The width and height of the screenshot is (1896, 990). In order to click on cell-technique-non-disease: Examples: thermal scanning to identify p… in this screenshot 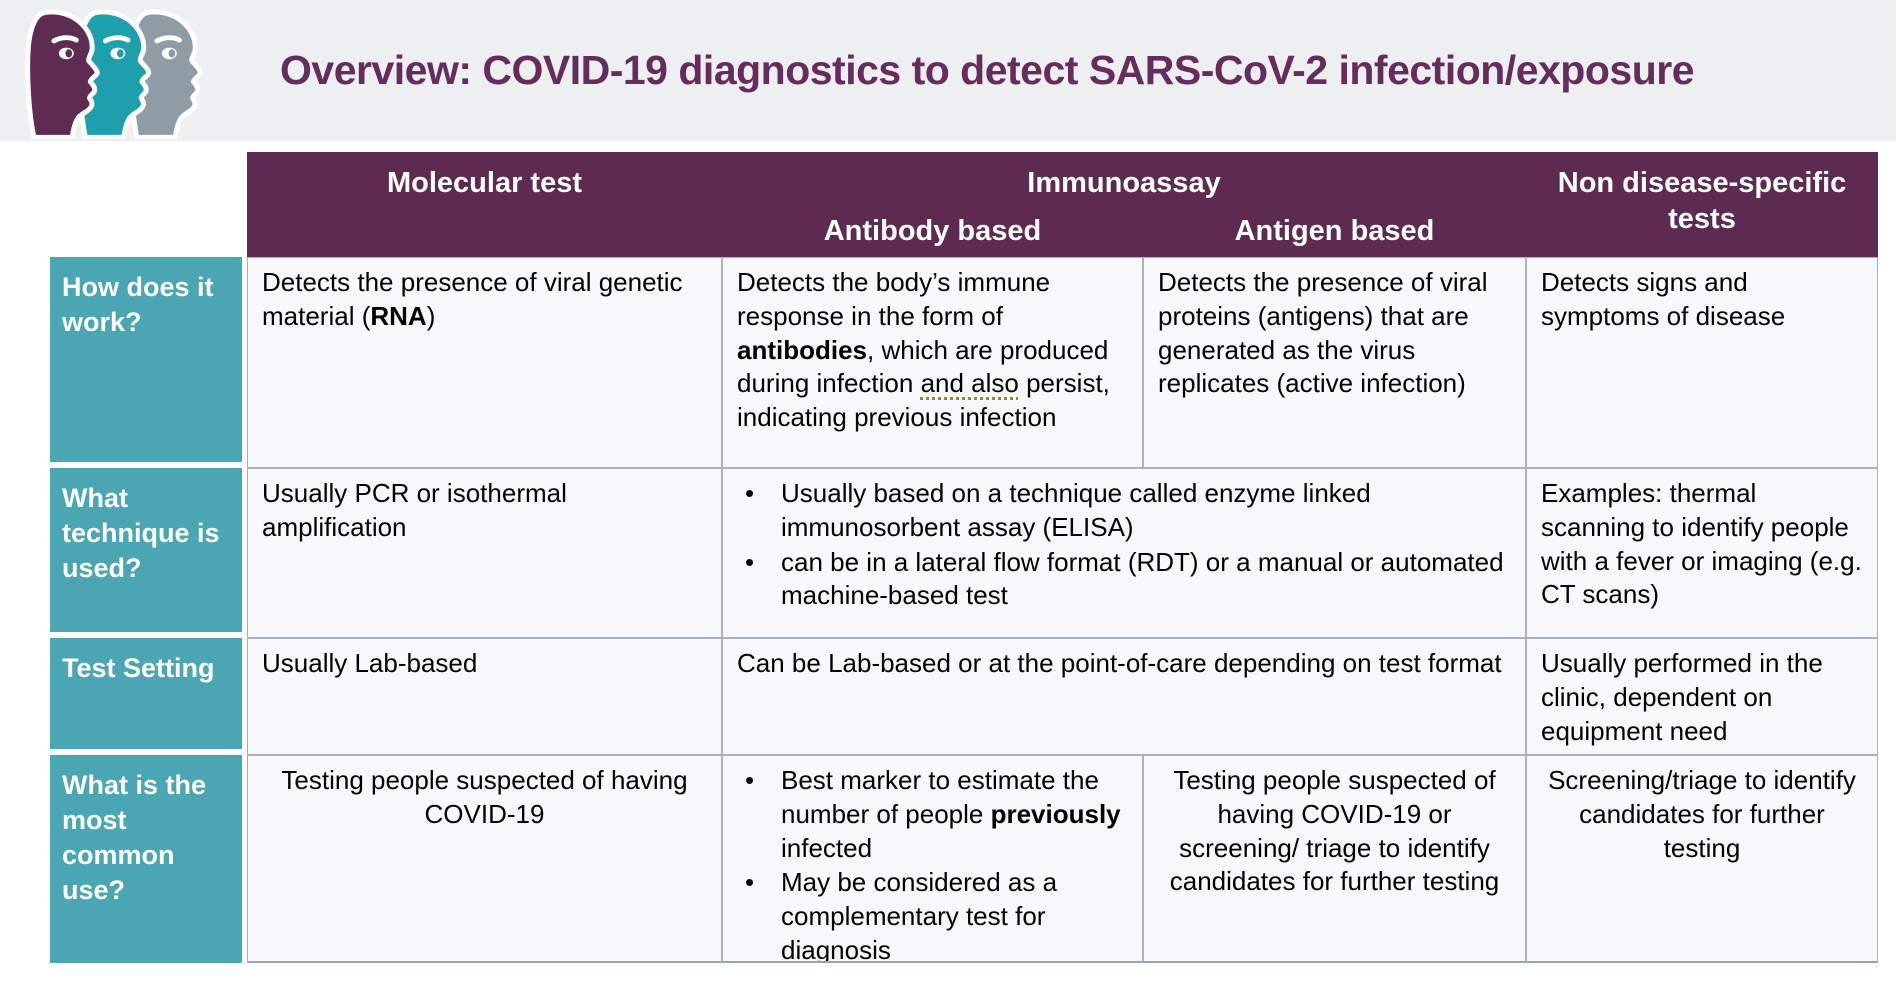, I will do `click(1702, 553)`.